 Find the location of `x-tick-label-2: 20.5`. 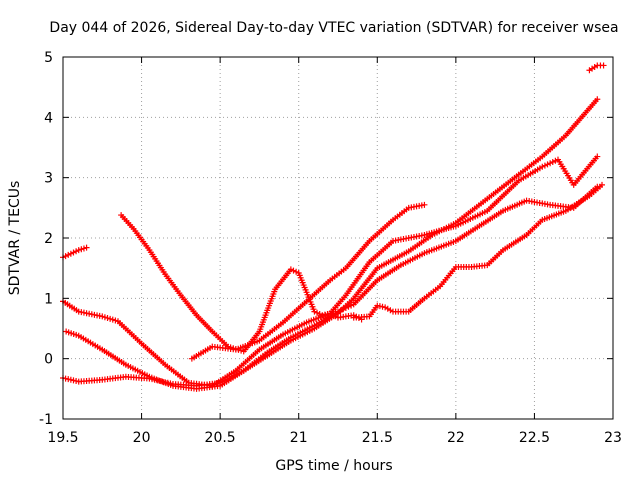

x-tick-label-2: 20.5 is located at coordinates (220, 438).